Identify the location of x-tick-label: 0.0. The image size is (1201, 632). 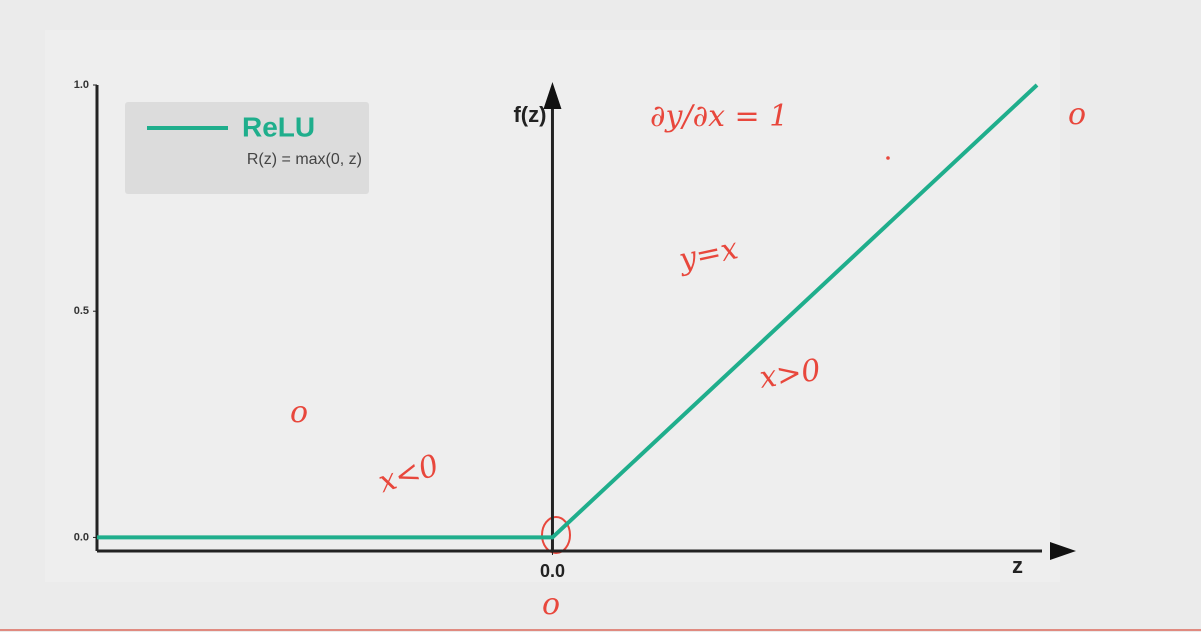
(552, 571).